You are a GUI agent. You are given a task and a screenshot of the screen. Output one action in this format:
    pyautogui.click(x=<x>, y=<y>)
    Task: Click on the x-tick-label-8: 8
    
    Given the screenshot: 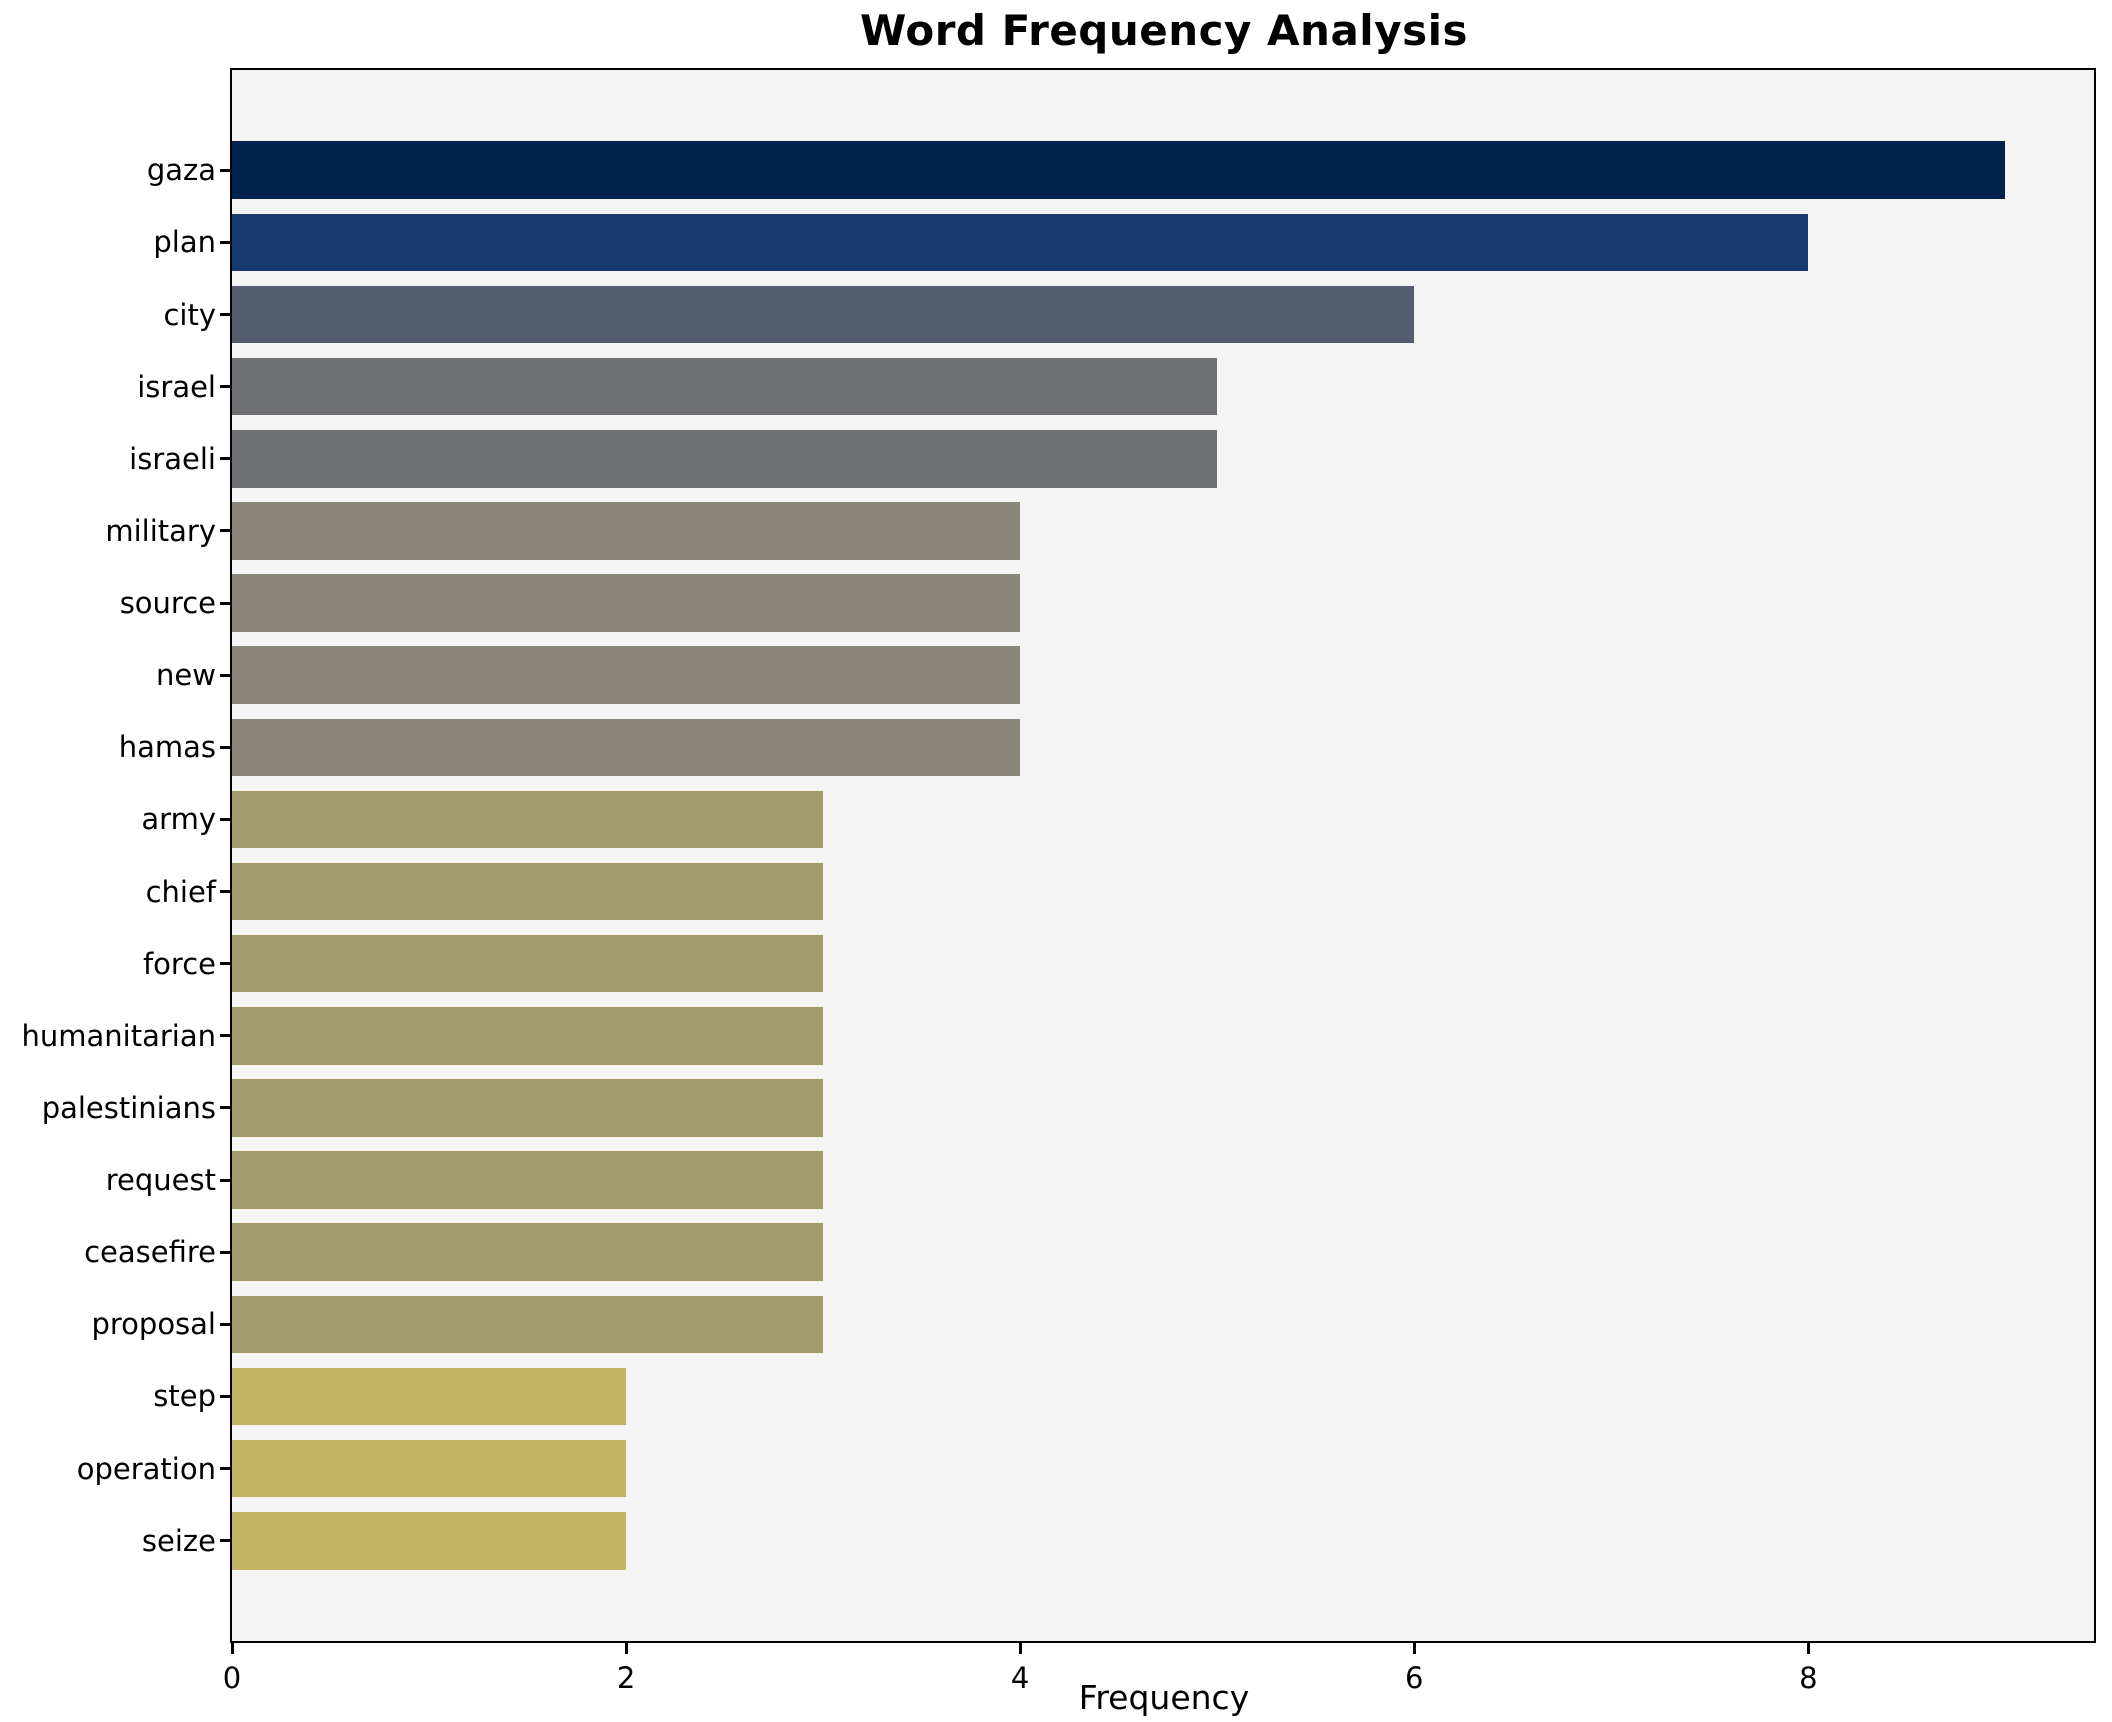 What is the action you would take?
    pyautogui.click(x=1808, y=1678)
    